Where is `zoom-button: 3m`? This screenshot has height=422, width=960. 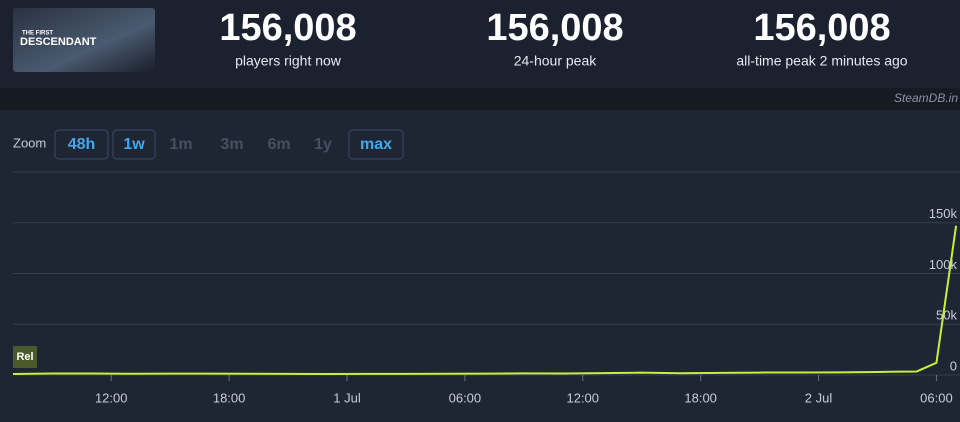
zoom-button: 3m is located at coordinates (231, 144).